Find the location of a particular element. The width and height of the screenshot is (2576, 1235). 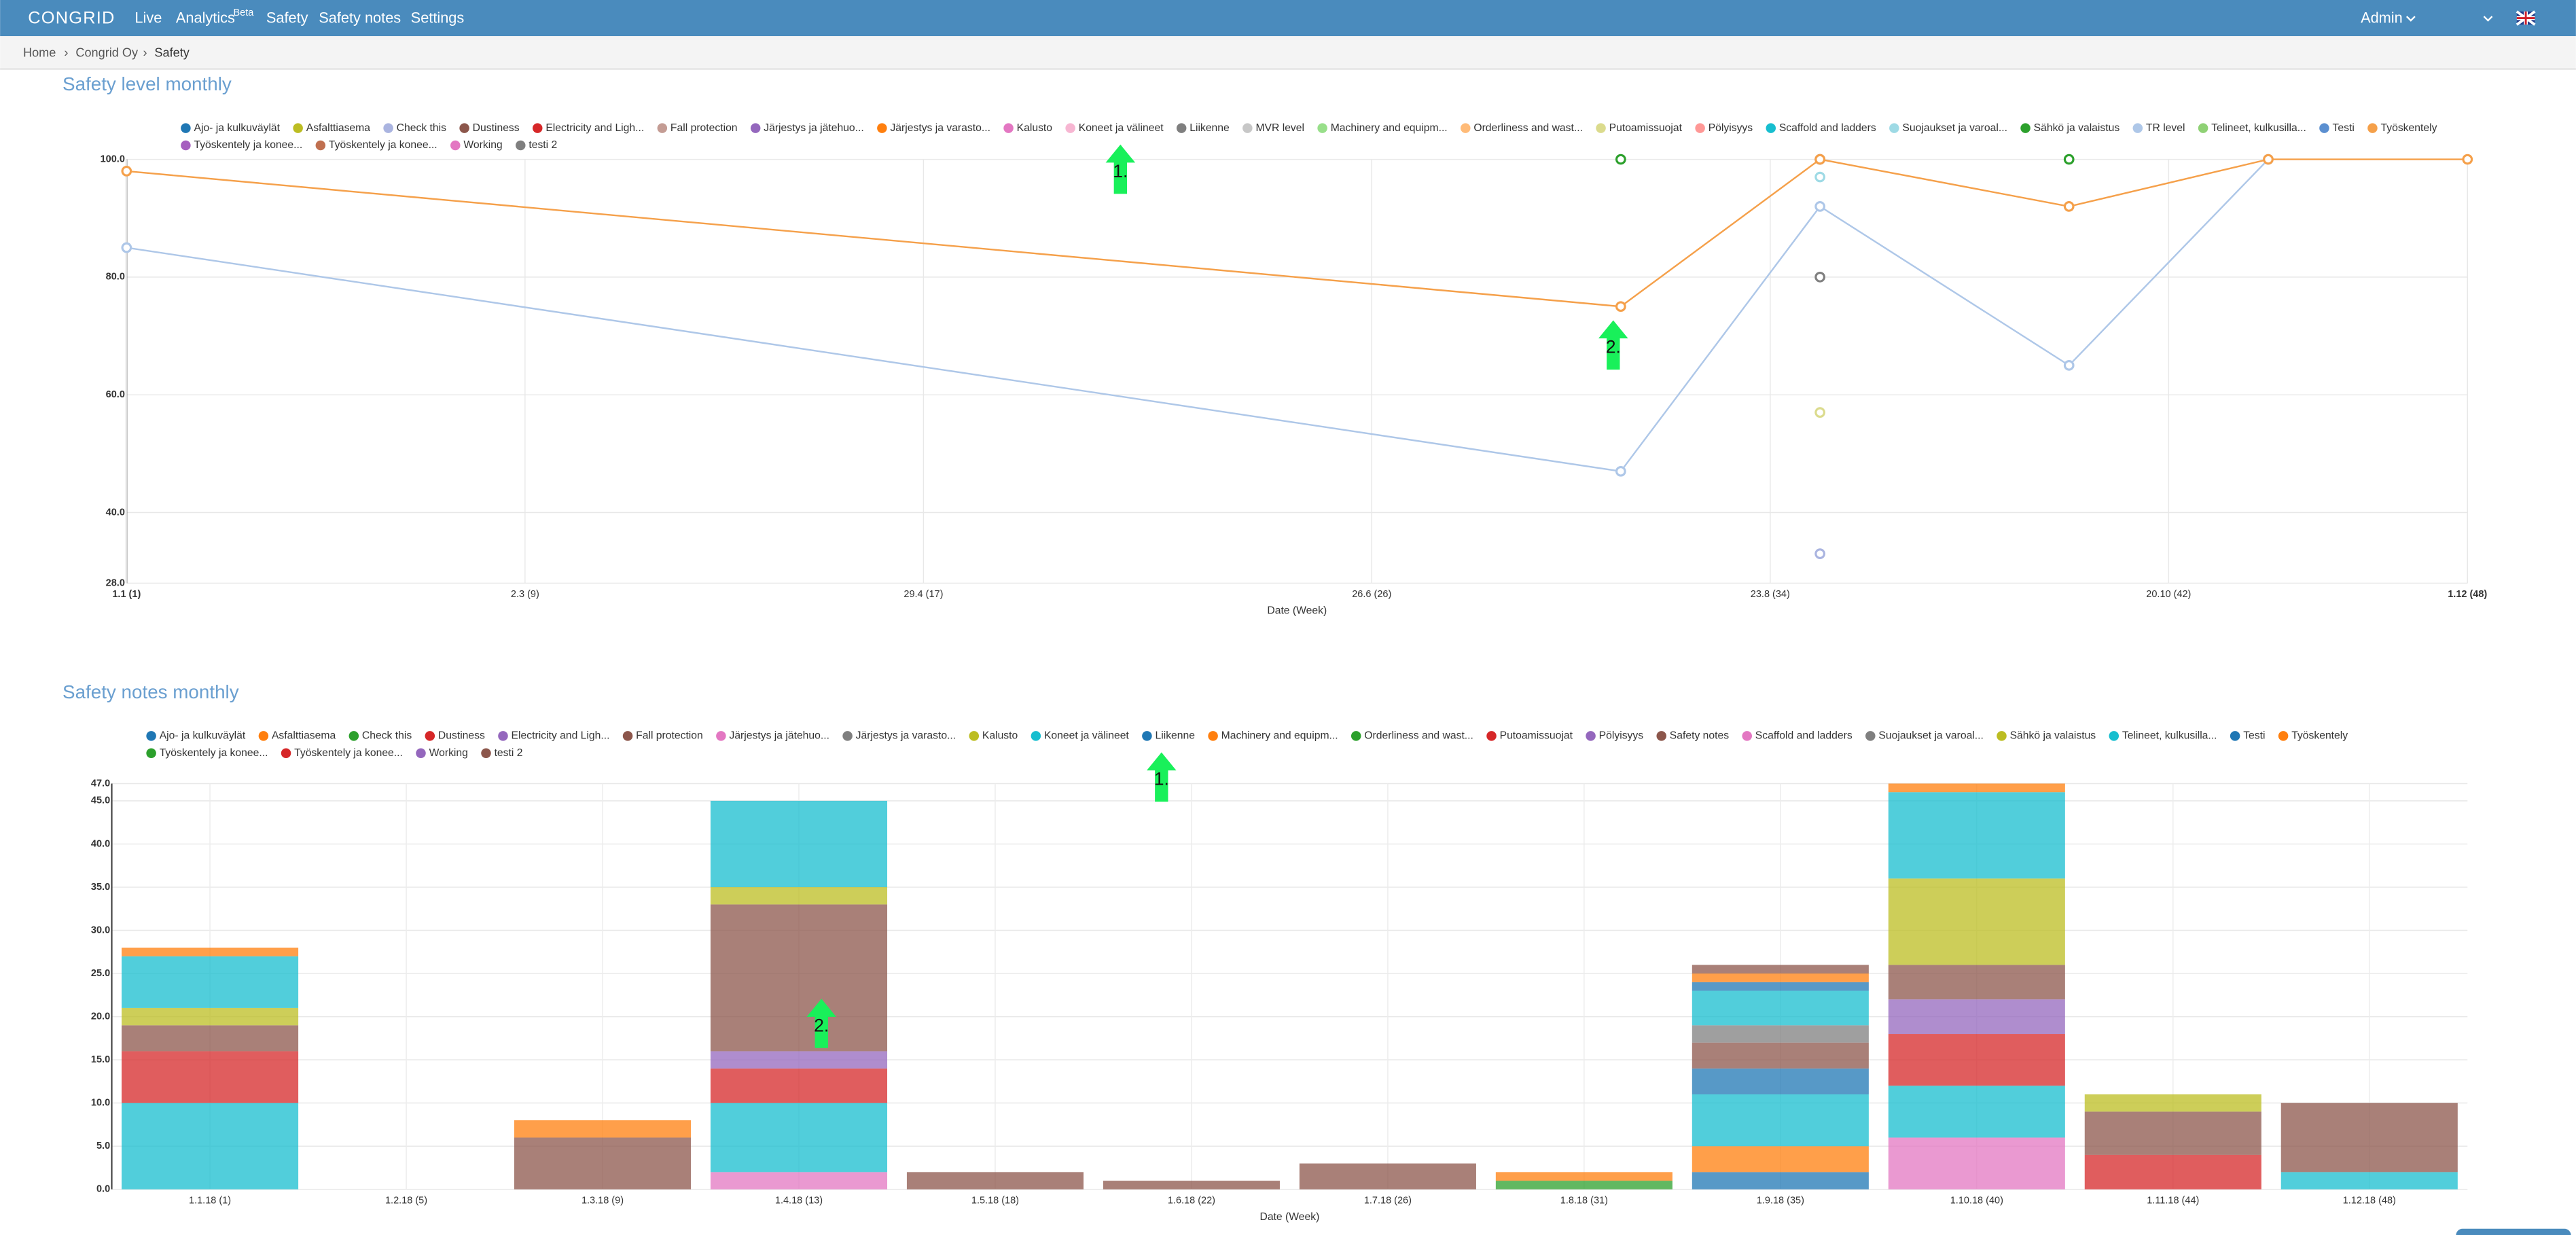

flag is located at coordinates (2526, 18).